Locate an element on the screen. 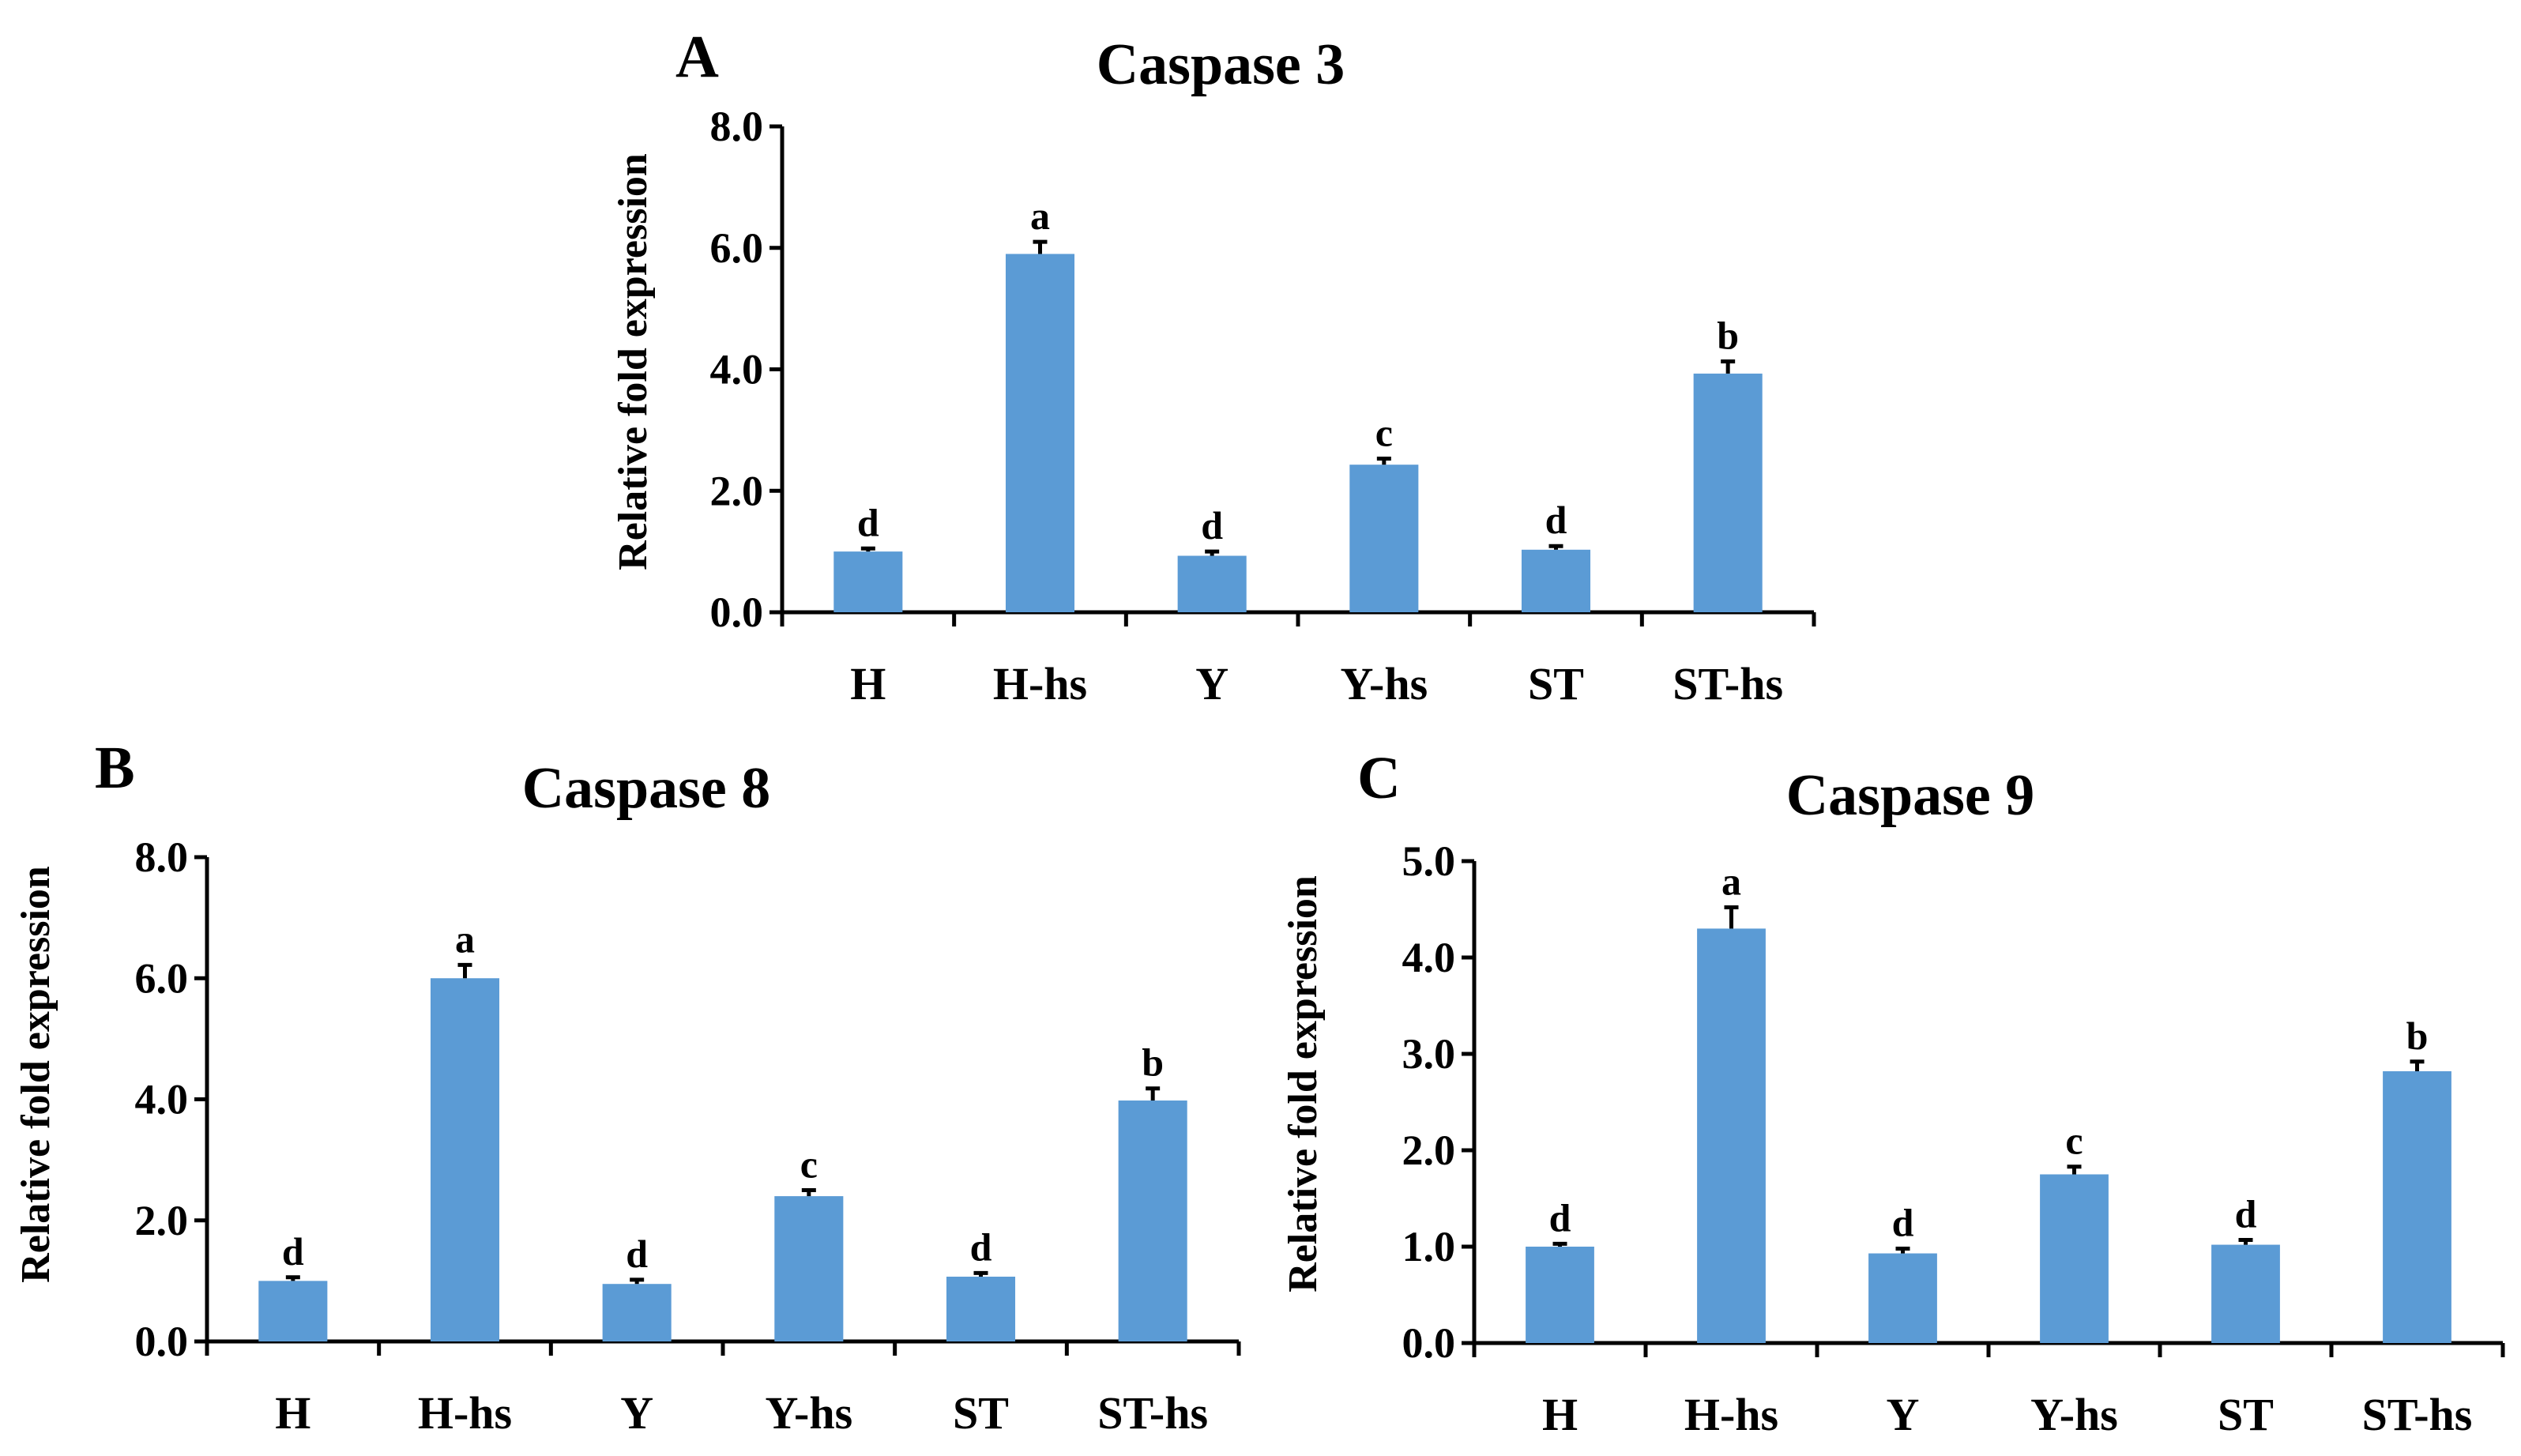 The width and height of the screenshot is (2521, 1456). panel-letter-b: B is located at coordinates (115, 768).